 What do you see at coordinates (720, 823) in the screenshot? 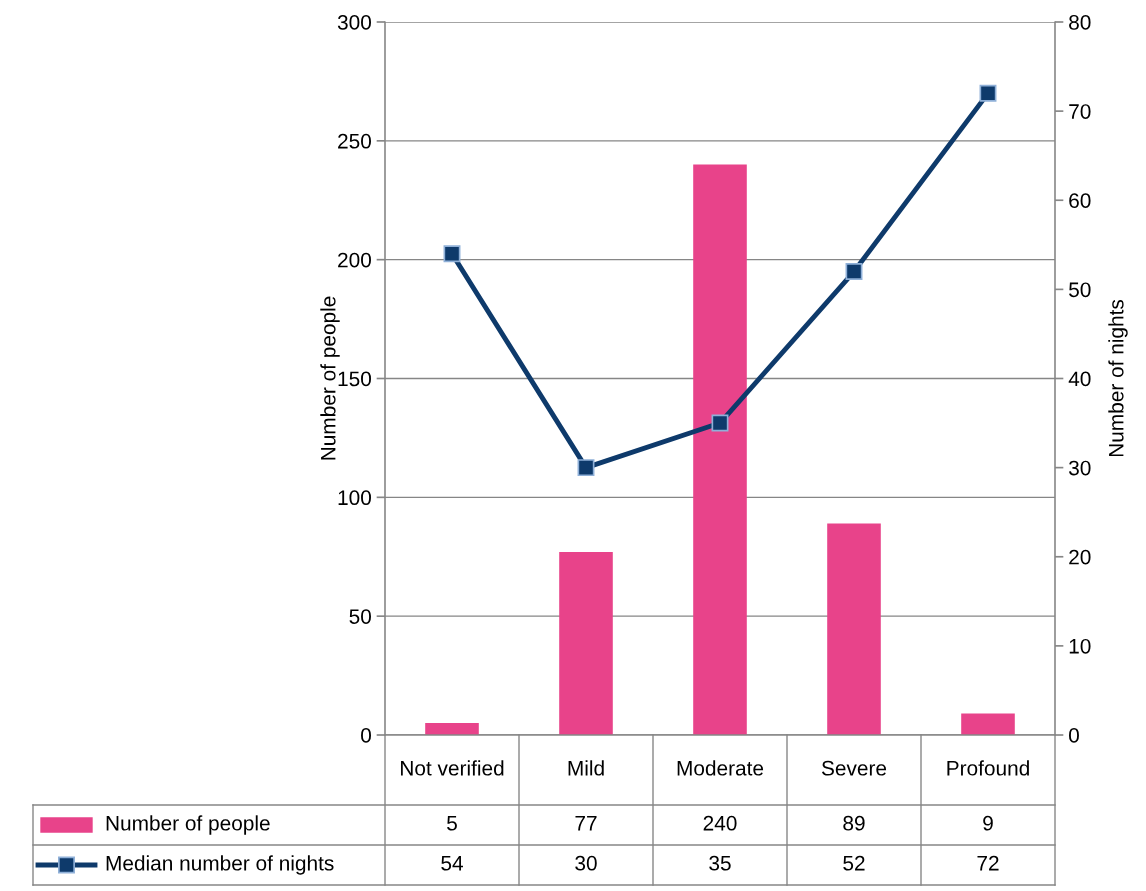
I see `data-label: 240` at bounding box center [720, 823].